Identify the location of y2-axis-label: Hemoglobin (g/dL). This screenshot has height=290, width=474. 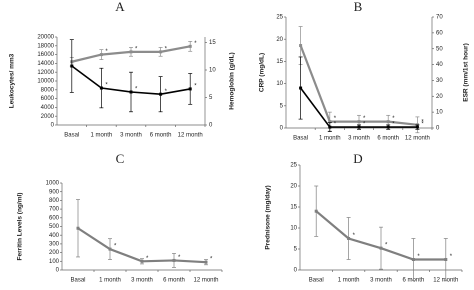
(232, 80).